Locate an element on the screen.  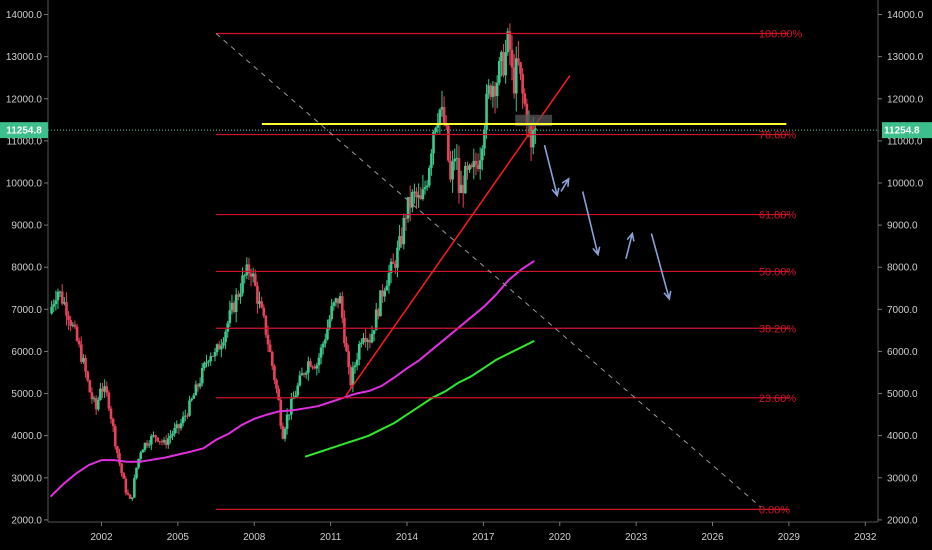
y-tick-label-left: 14000.0 is located at coordinates (24, 15).